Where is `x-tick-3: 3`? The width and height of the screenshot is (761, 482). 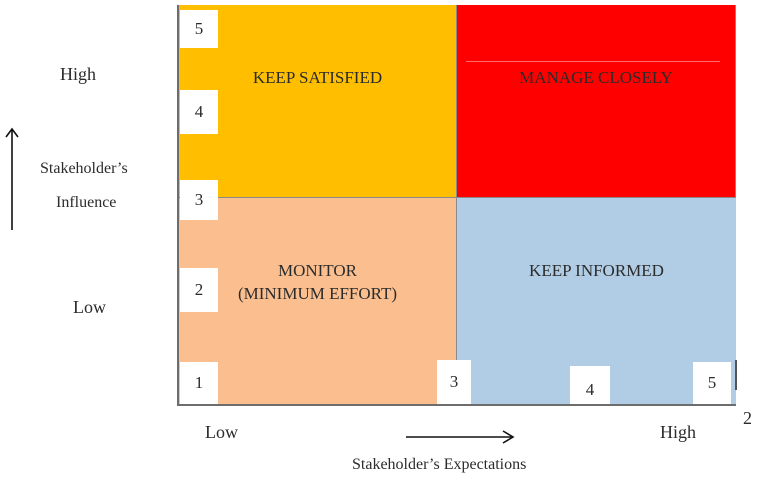
x-tick-3: 3 is located at coordinates (454, 382).